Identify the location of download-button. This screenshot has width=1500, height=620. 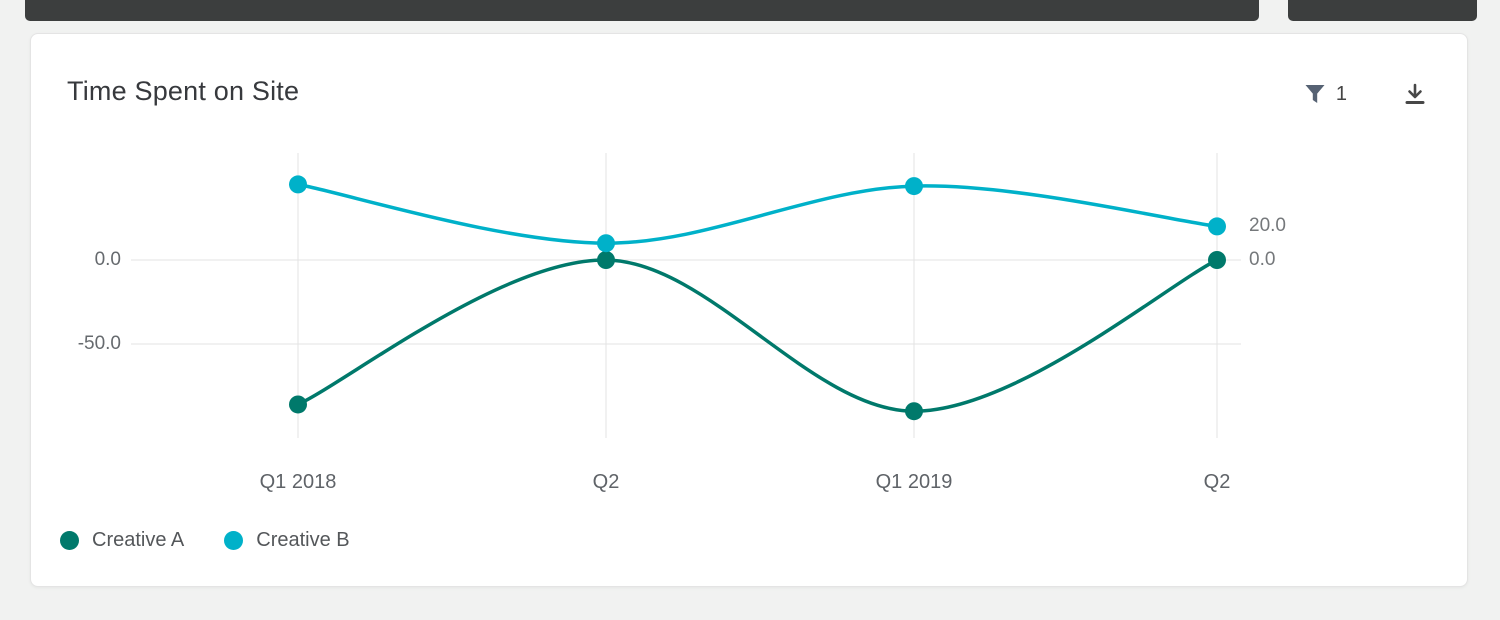
(1415, 94).